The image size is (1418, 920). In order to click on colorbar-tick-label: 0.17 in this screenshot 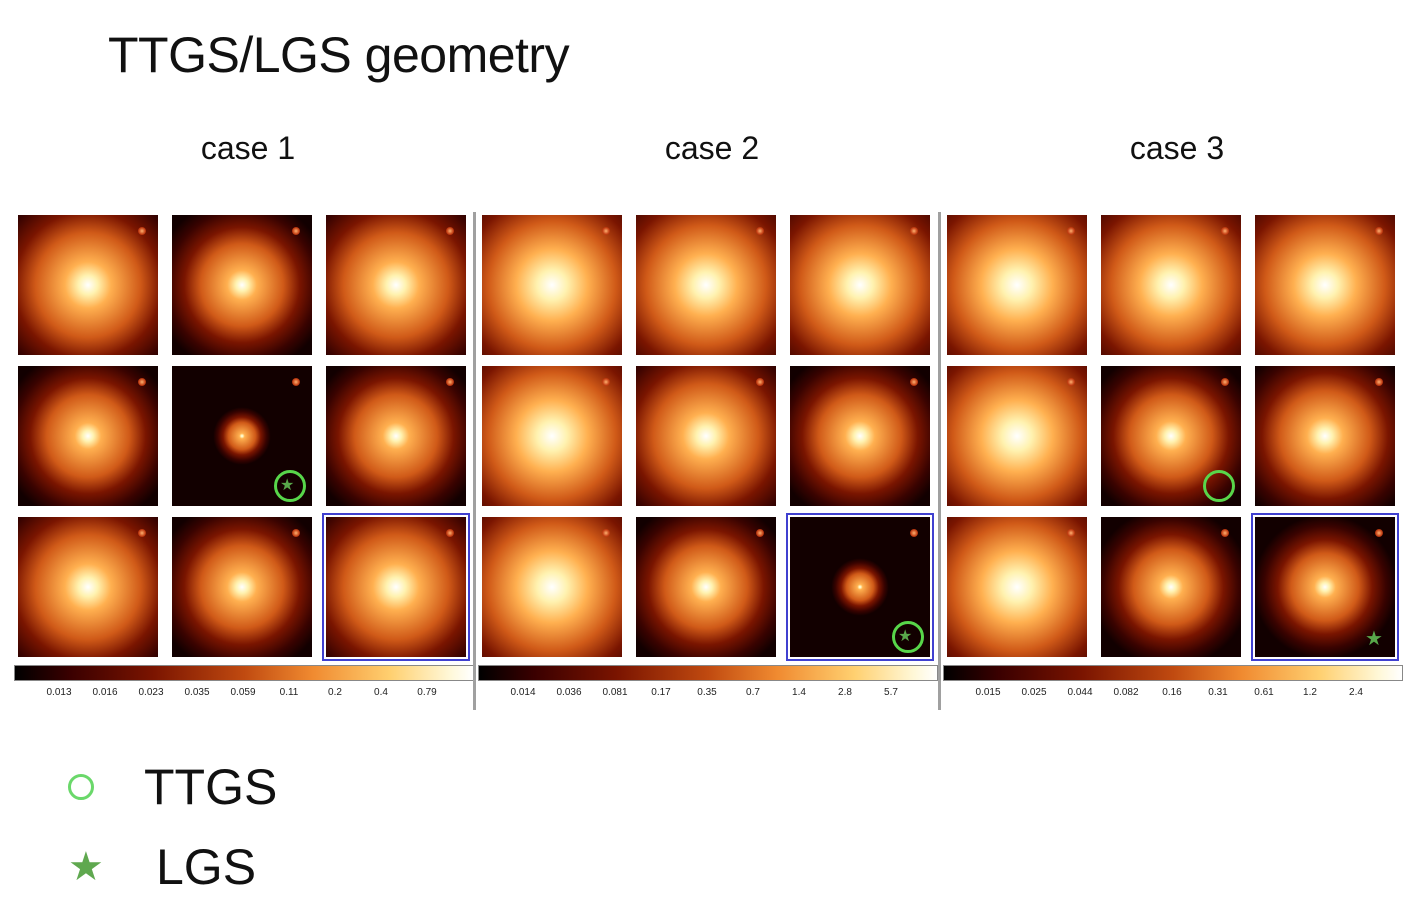, I will do `click(661, 692)`.